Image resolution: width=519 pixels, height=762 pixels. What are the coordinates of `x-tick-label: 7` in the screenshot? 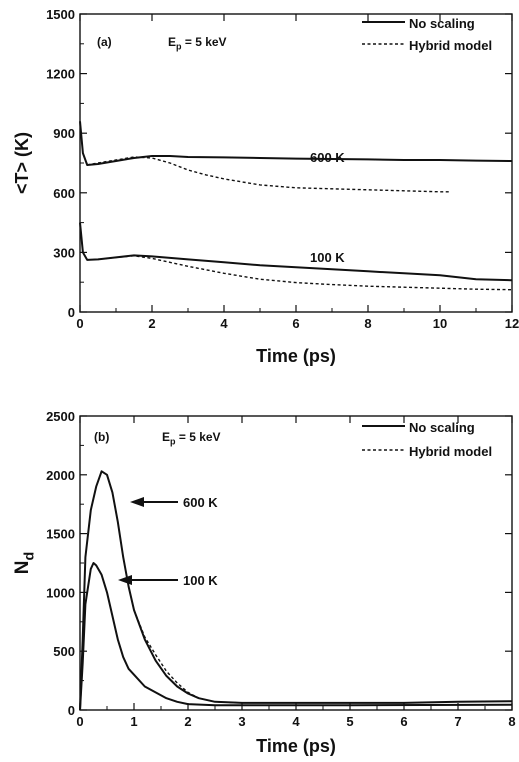 It's located at (457, 721).